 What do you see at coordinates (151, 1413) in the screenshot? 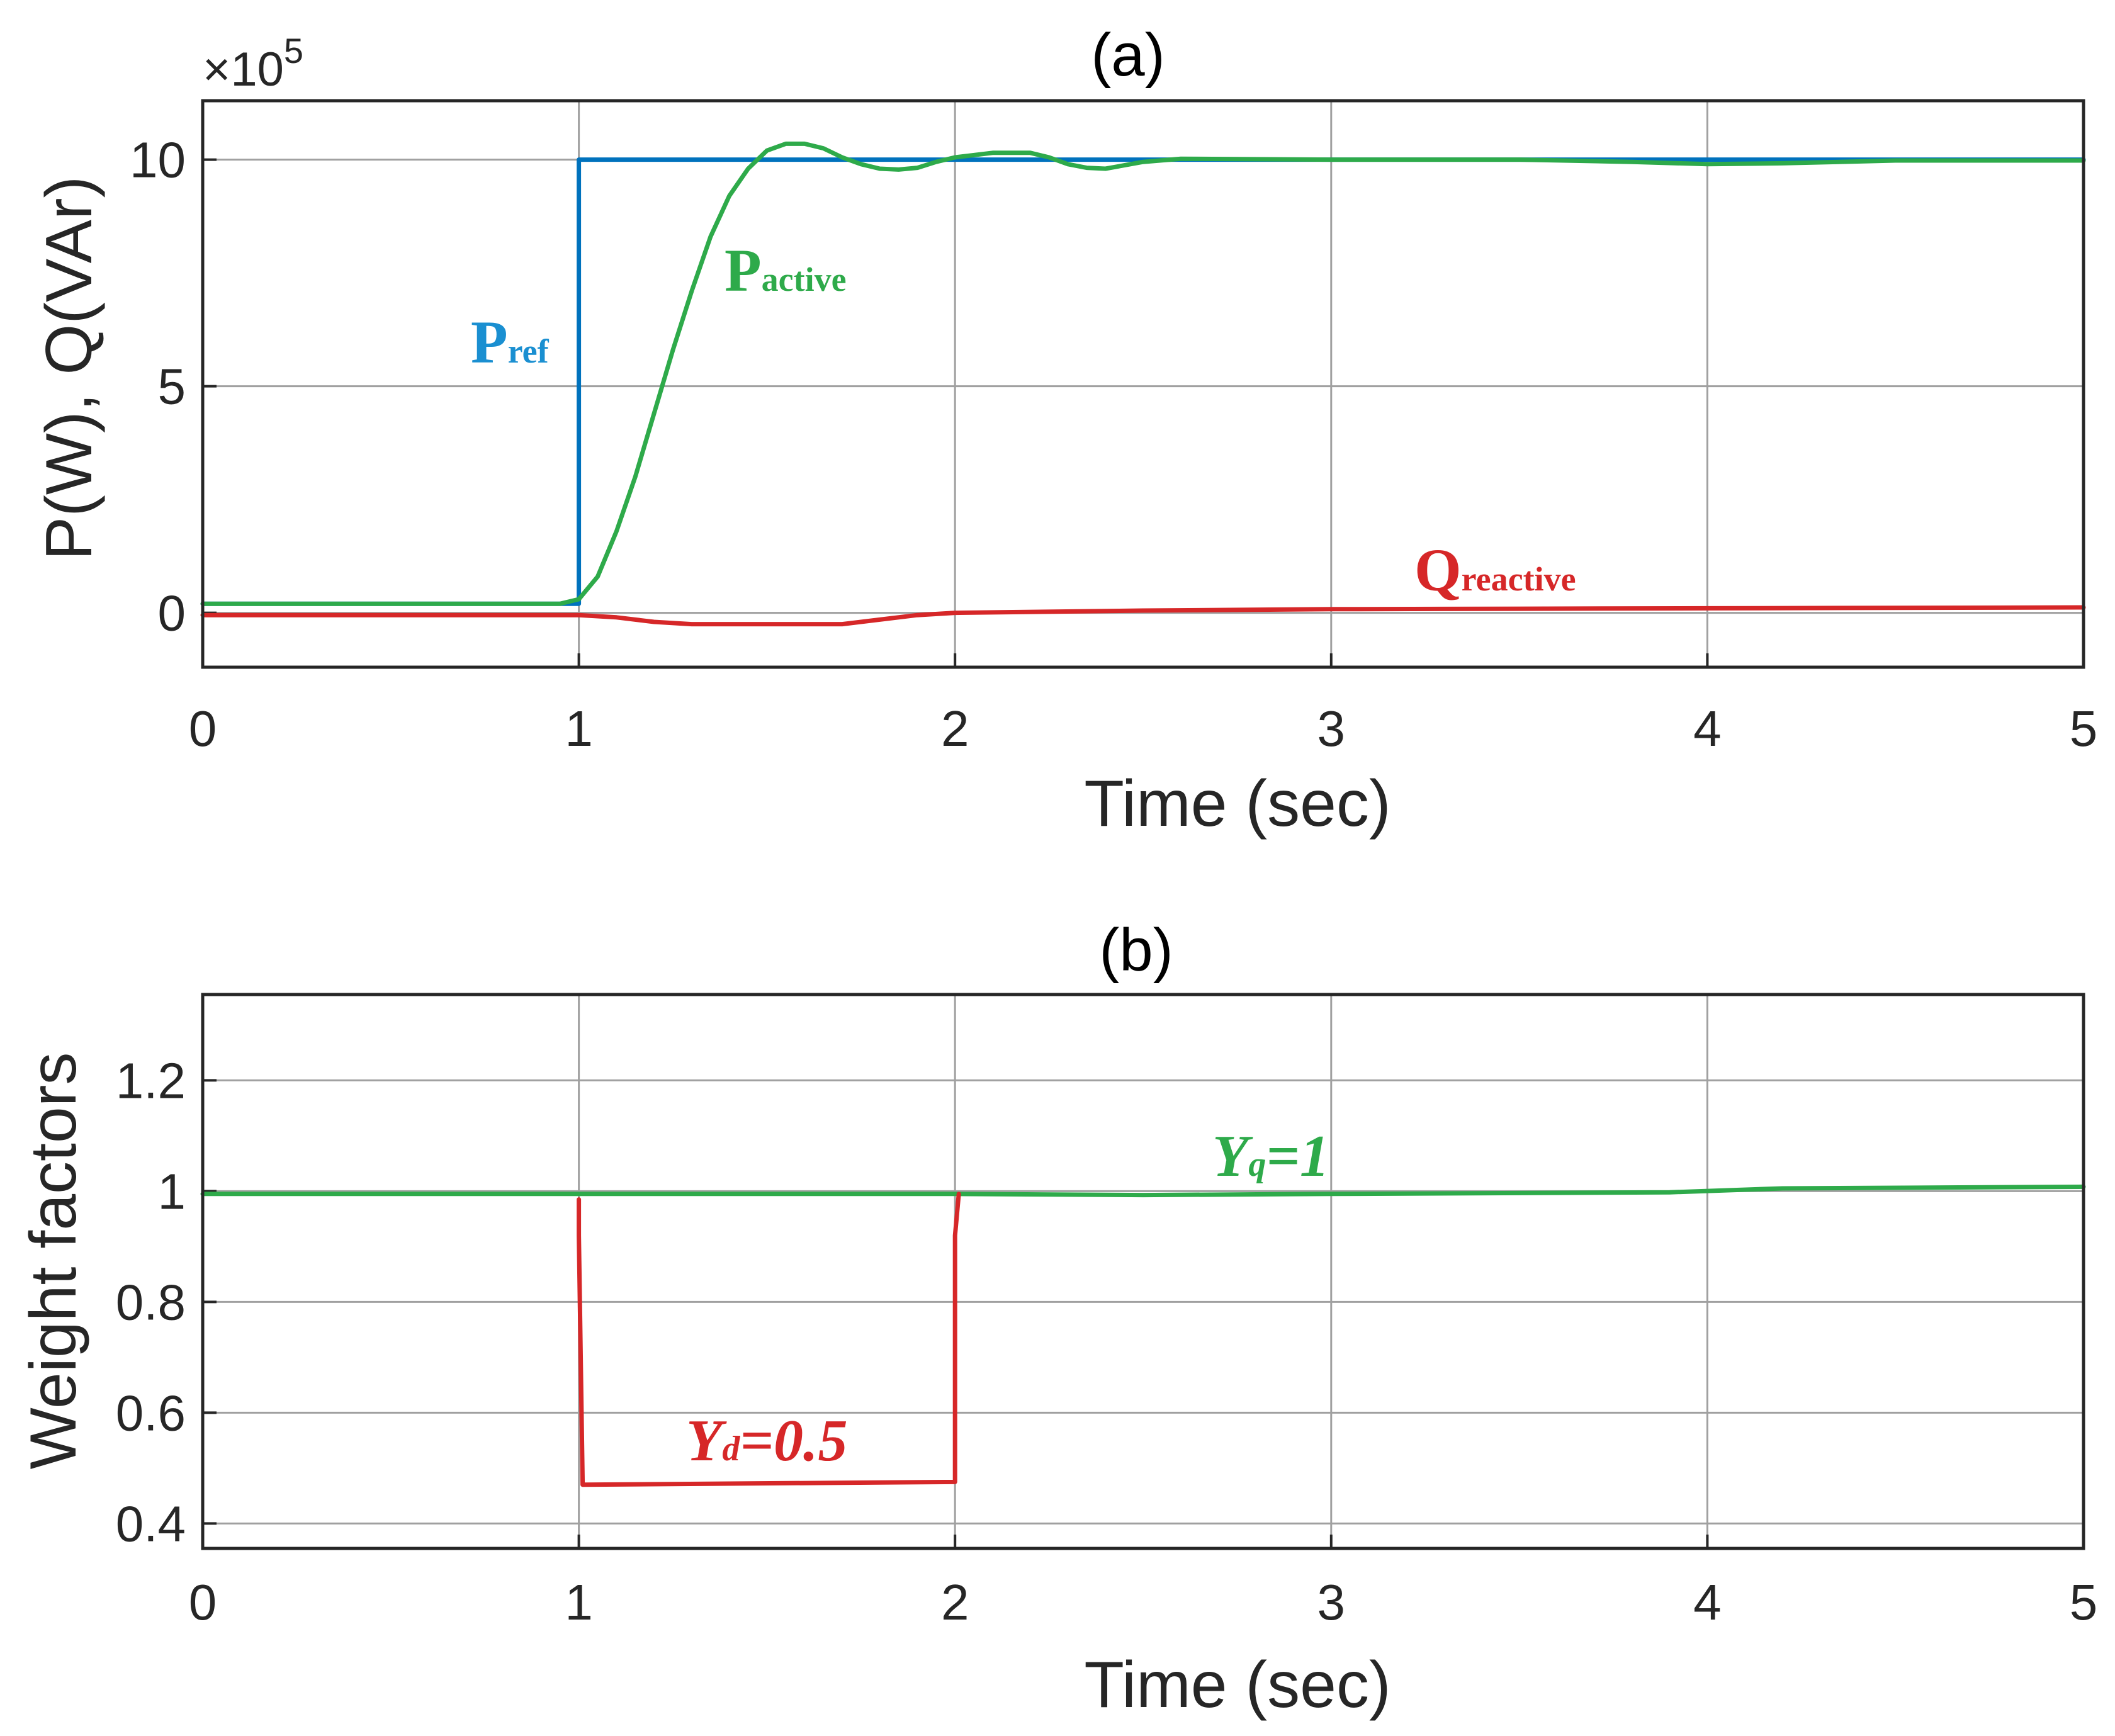
I see `panel-b-y-tick-label: 0.6` at bounding box center [151, 1413].